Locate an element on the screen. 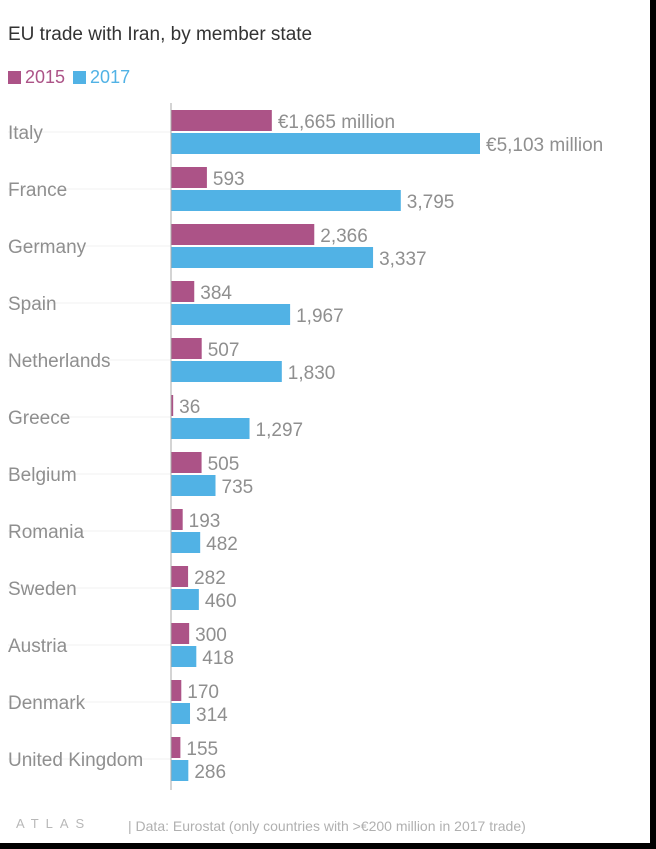 The width and height of the screenshot is (656, 849). category-label: Sweden is located at coordinates (42, 589).